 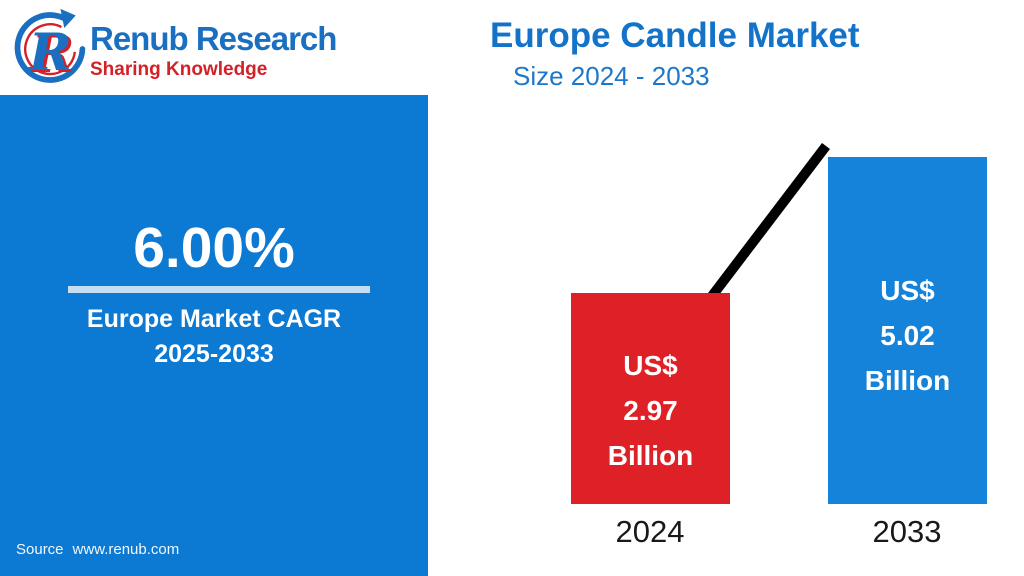 I want to click on source-url: www.renub.com, so click(x=126, y=549).